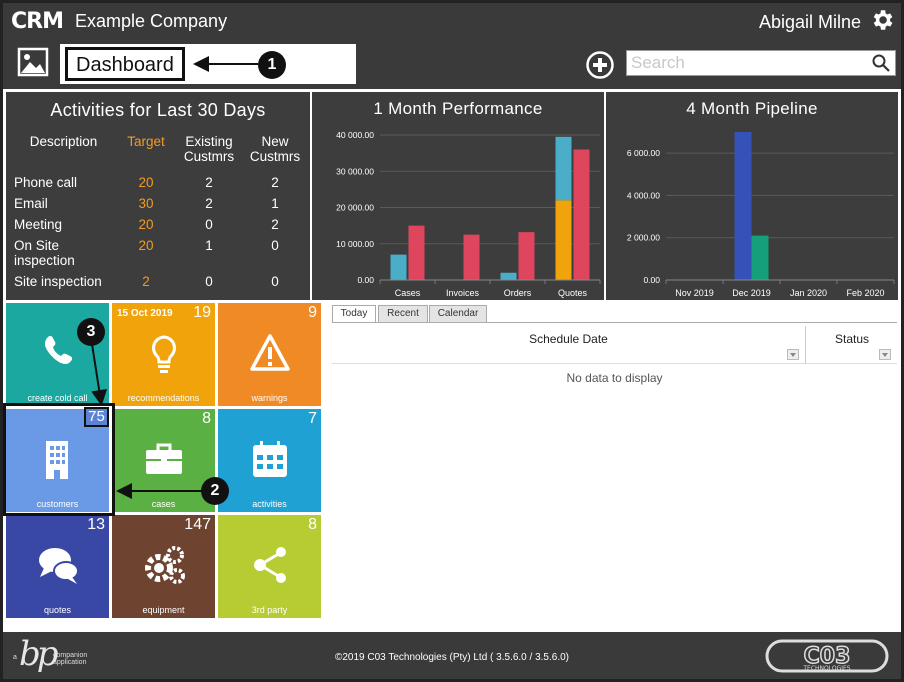  What do you see at coordinates (573, 293) in the screenshot?
I see `x-tick-label: Quotes` at bounding box center [573, 293].